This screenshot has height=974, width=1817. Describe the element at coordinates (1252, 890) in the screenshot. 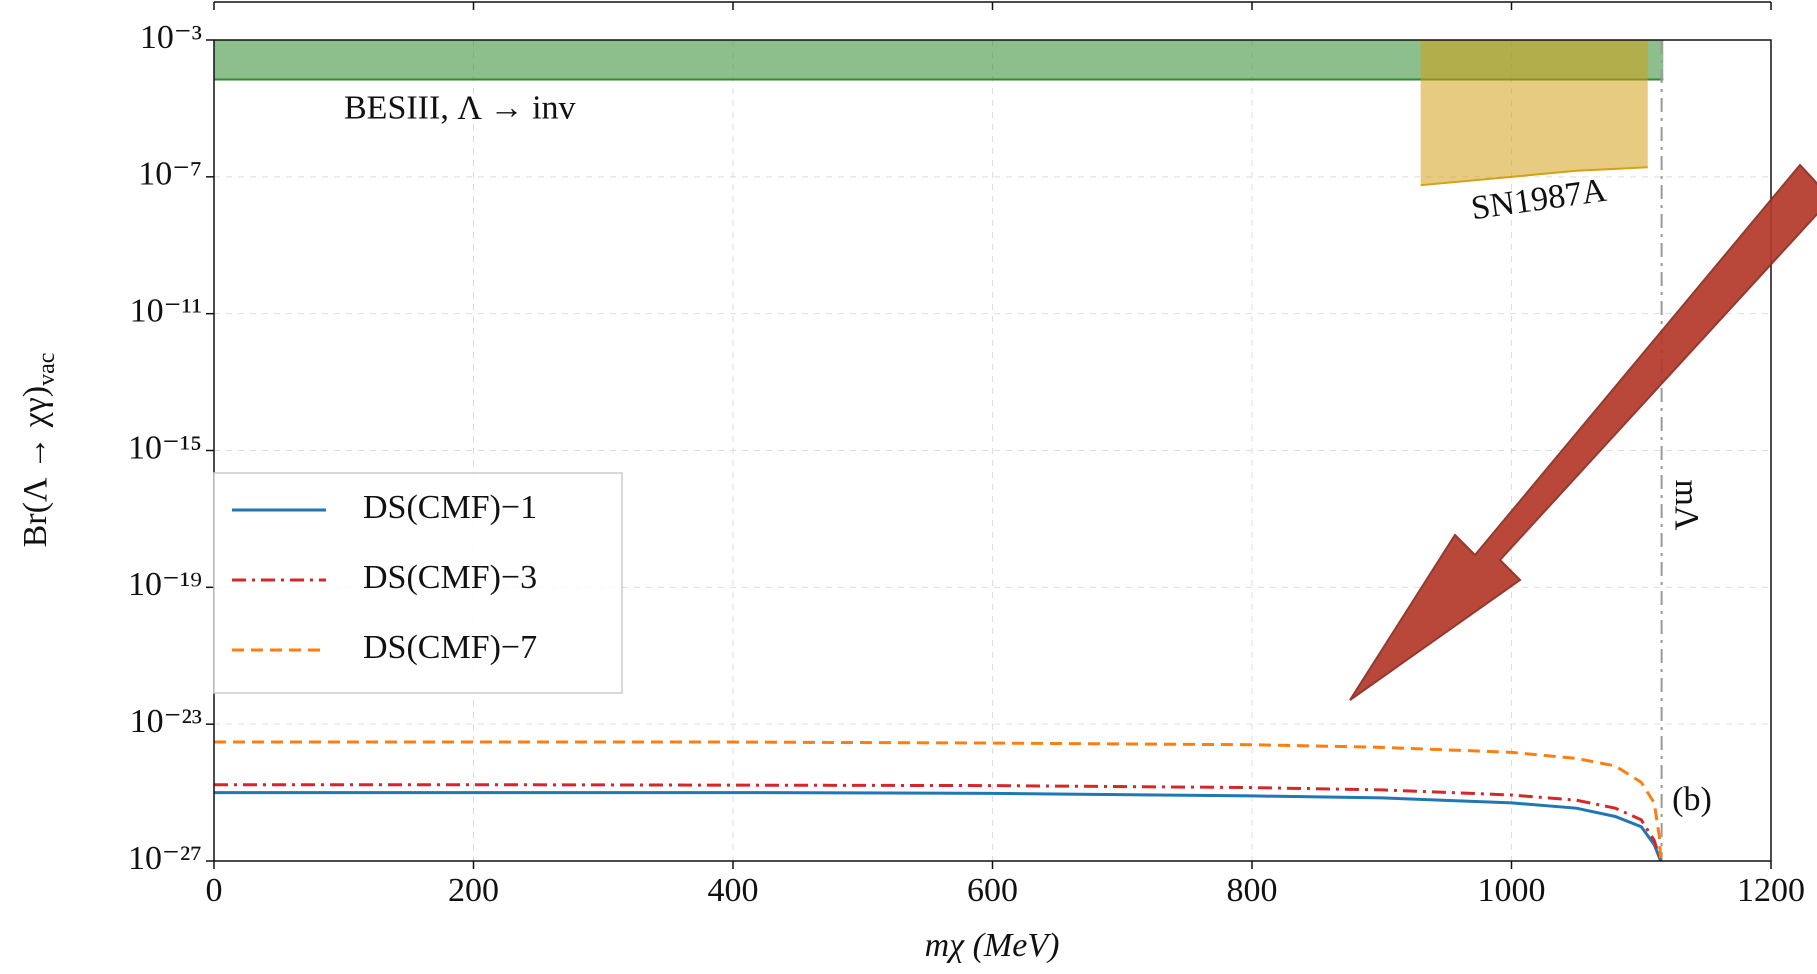

I see `x-tick-label: 800` at that location.